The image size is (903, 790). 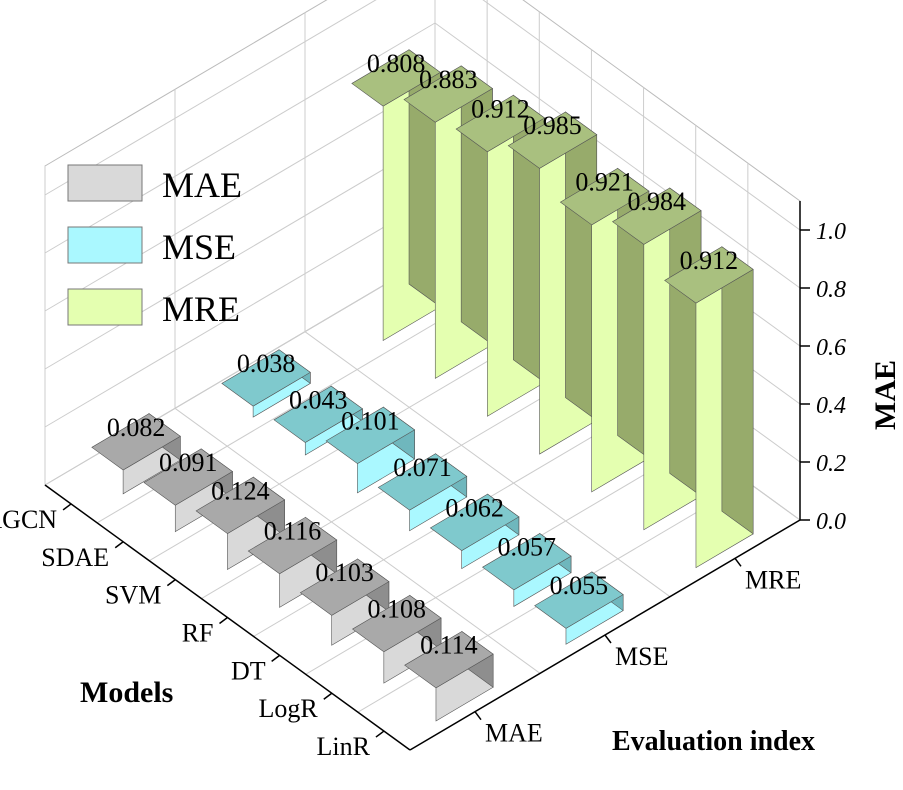 I want to click on model-tick-label: SVM, so click(x=133, y=595).